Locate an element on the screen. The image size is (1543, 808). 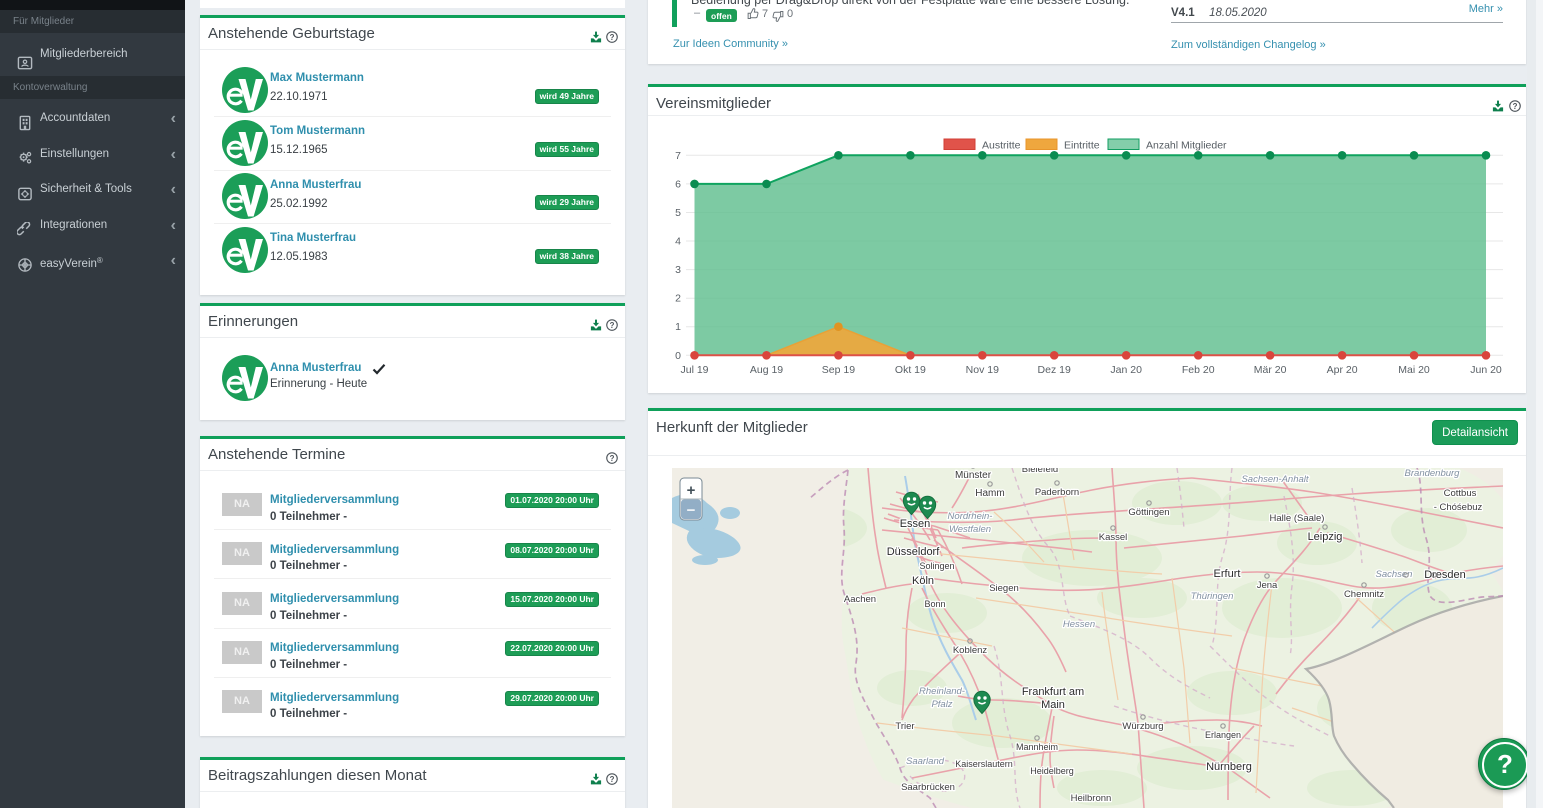
svg-text: Thüringen is located at coordinates (1212, 596).